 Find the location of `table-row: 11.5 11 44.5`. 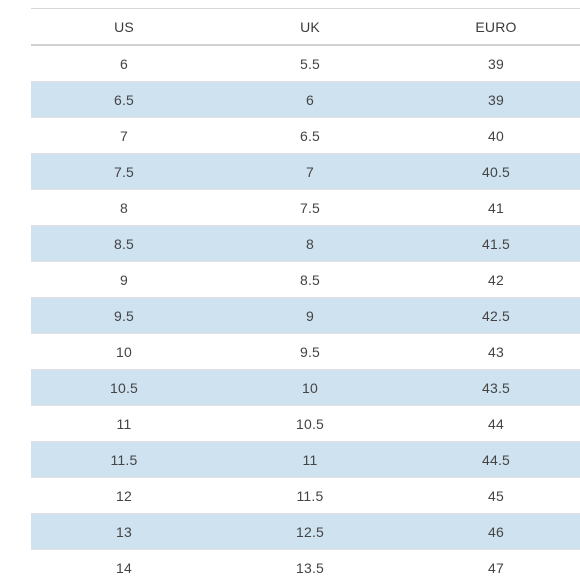

table-row: 11.5 11 44.5 is located at coordinates (305, 460).